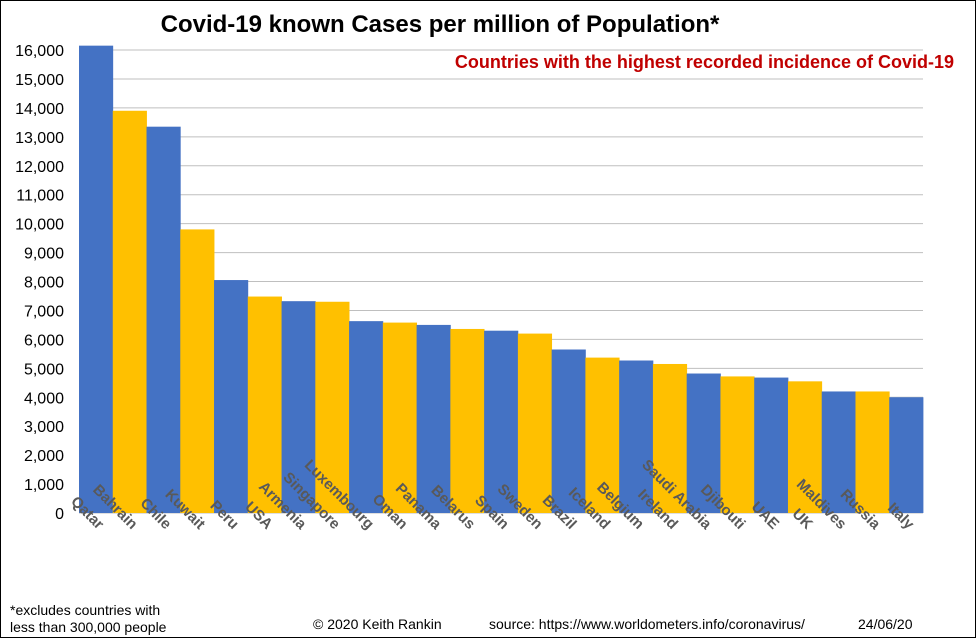 This screenshot has height=638, width=976. Describe the element at coordinates (39, 167) in the screenshot. I see `y-tick-label: 12,000` at that location.